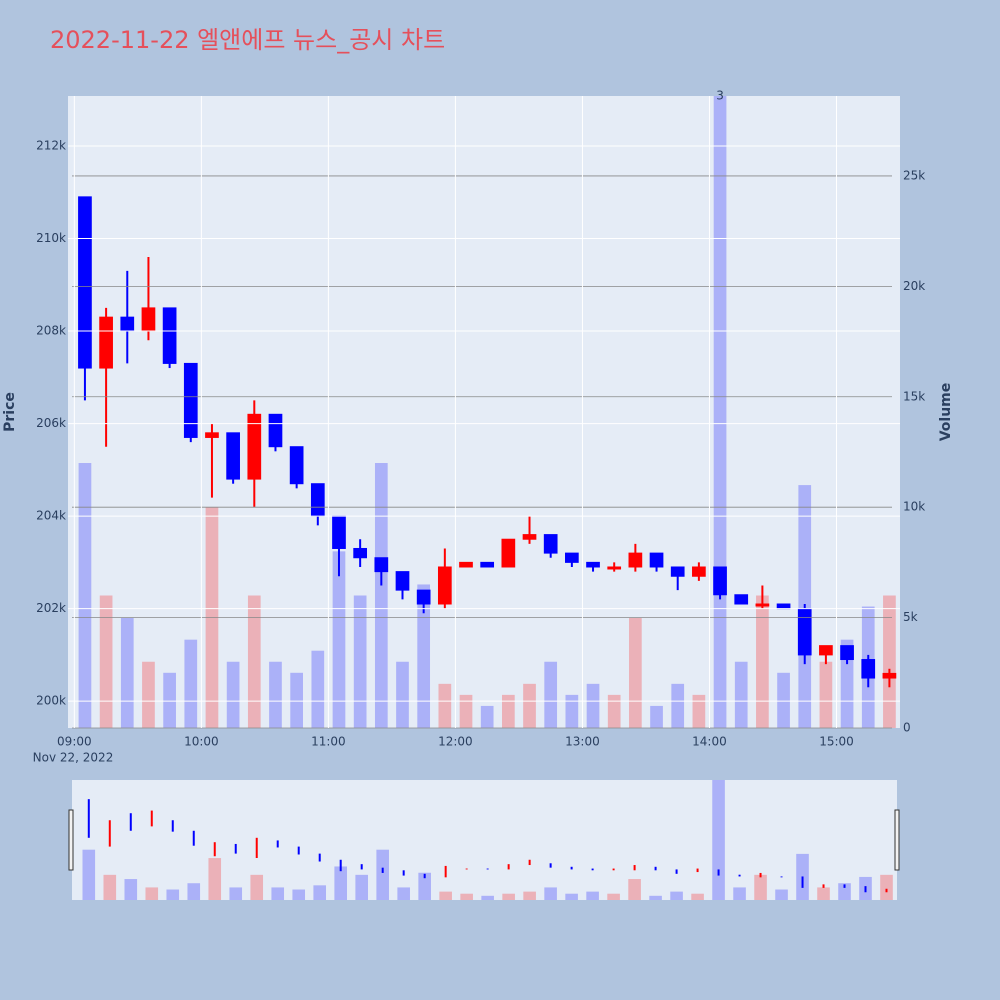  What do you see at coordinates (51, 423) in the screenshot?
I see `y-tick-label: 206k` at bounding box center [51, 423].